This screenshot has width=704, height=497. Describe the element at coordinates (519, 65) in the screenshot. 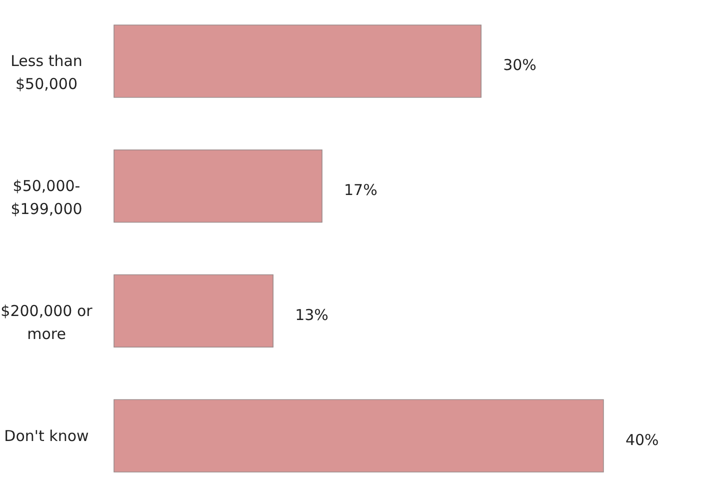

I see `data-label: 30%` at that location.